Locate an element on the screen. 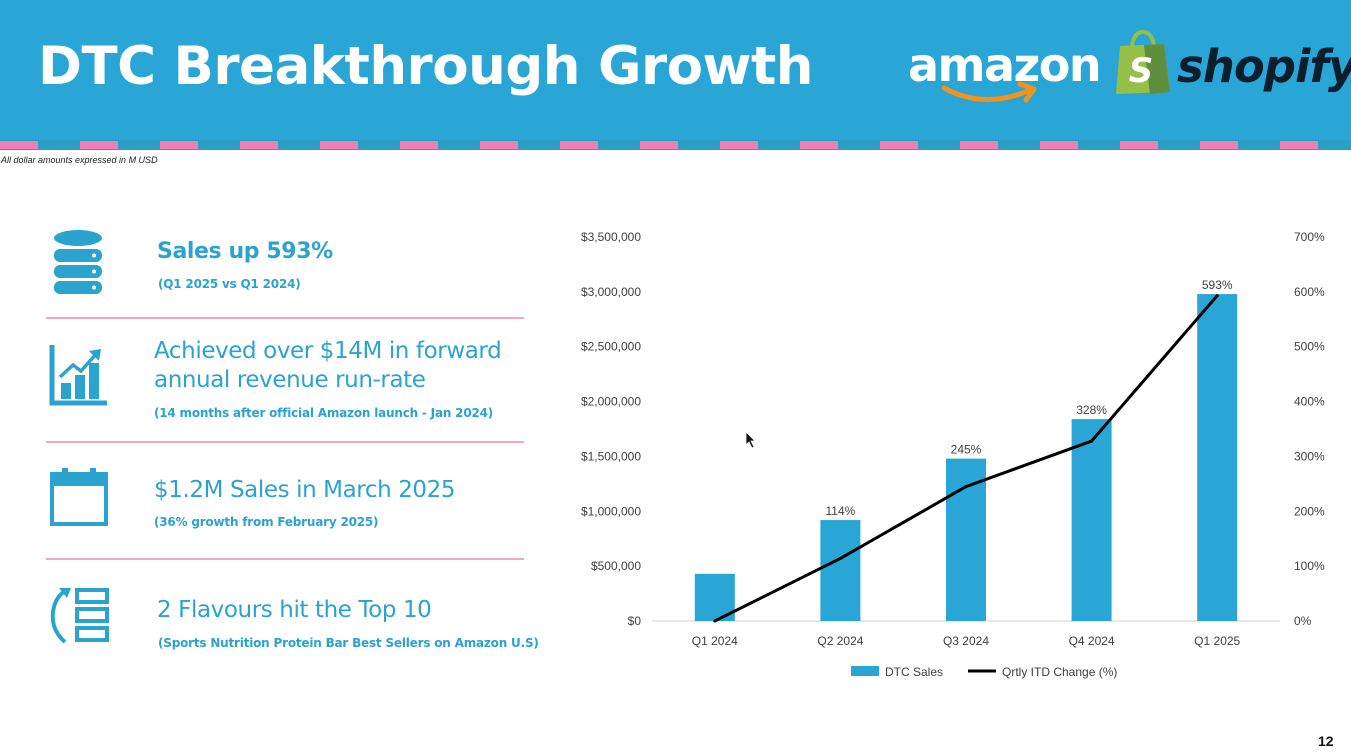 This screenshot has width=1351, height=754. y-left-tick-label: $3,000,000 is located at coordinates (611, 292).